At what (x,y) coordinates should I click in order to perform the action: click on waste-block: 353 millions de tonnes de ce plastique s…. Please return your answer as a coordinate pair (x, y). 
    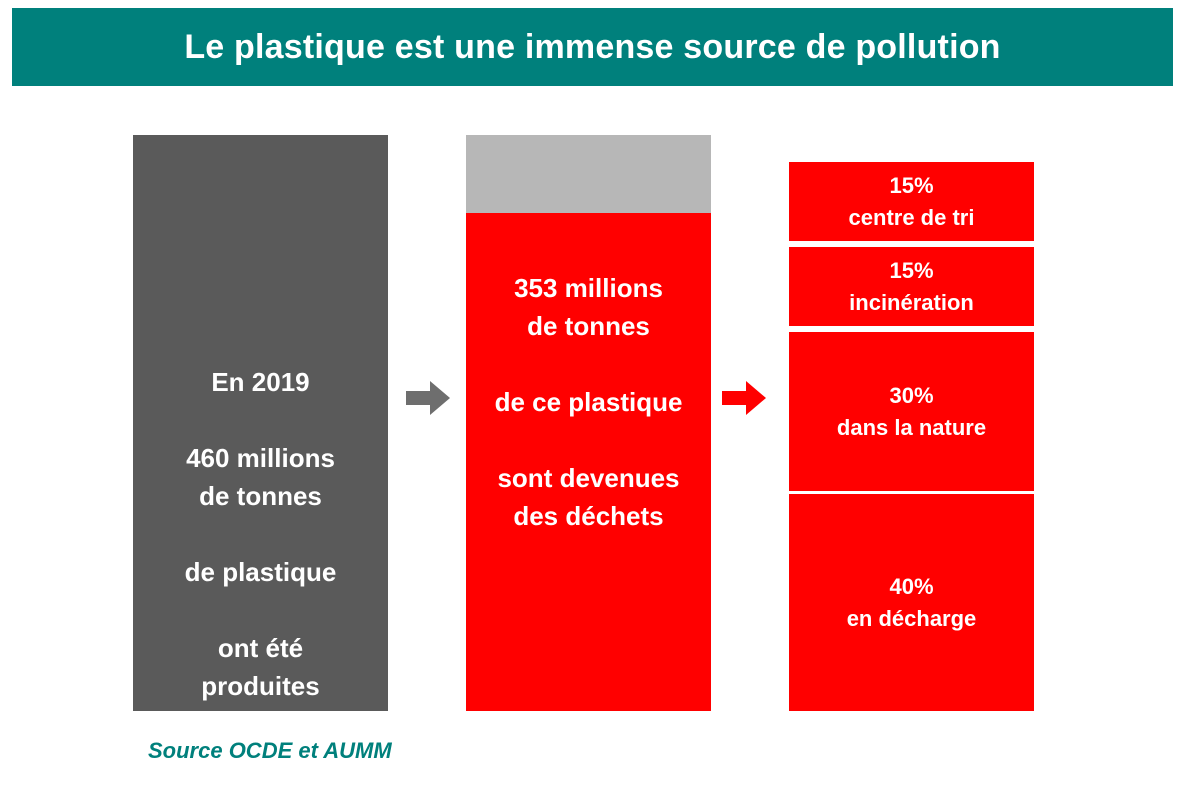
    Looking at the image, I should click on (588, 462).